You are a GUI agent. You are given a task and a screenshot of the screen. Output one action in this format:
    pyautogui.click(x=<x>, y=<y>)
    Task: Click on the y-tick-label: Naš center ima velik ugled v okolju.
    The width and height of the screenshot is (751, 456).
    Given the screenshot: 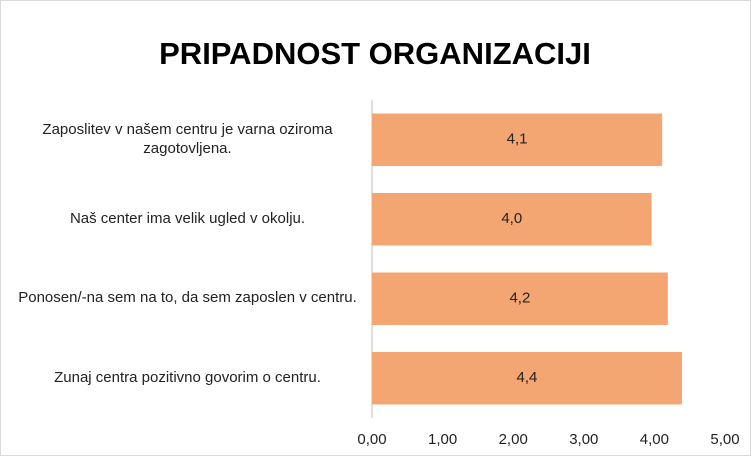 What is the action you would take?
    pyautogui.click(x=187, y=218)
    